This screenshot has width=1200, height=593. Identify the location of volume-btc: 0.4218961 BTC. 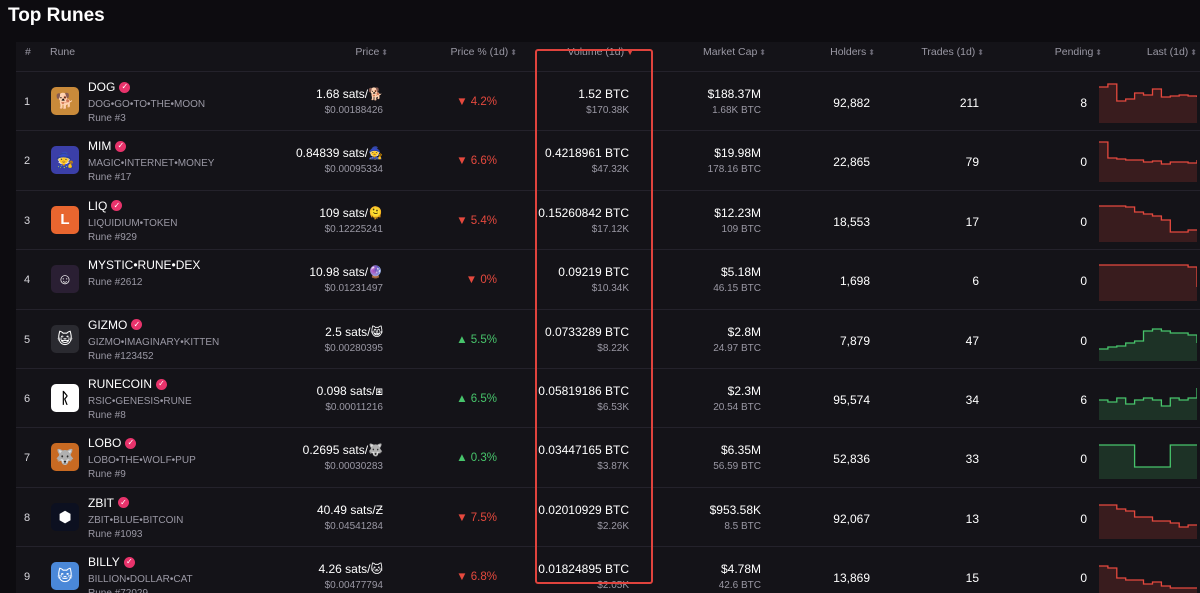
(586, 153).